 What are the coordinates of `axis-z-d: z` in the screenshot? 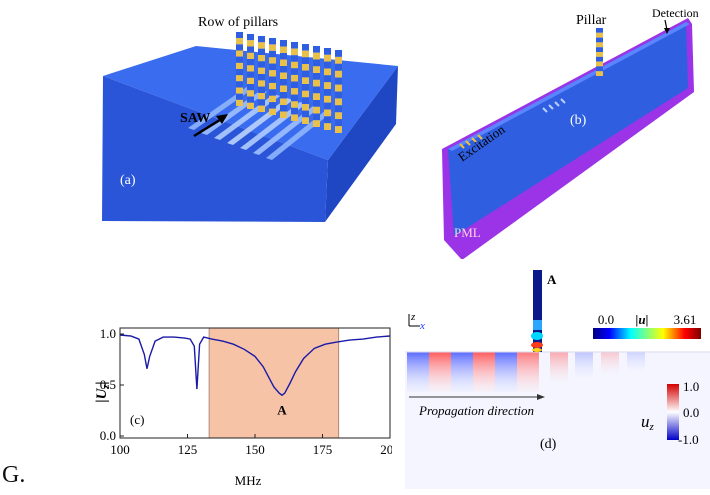 It's located at (413, 317).